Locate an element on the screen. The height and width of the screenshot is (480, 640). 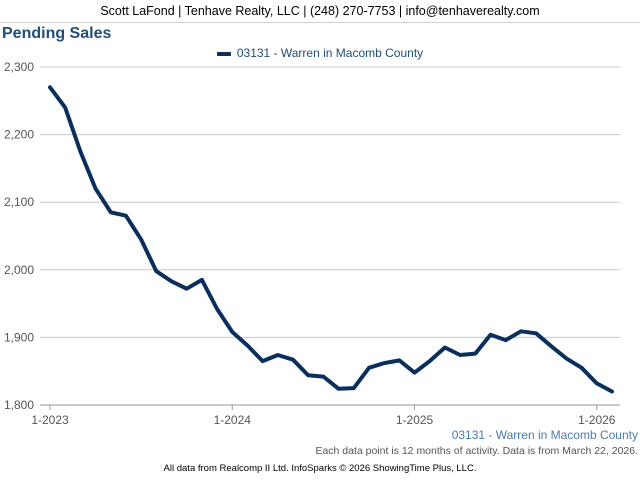
y-tick-label: 1,800 is located at coordinates (19, 405).